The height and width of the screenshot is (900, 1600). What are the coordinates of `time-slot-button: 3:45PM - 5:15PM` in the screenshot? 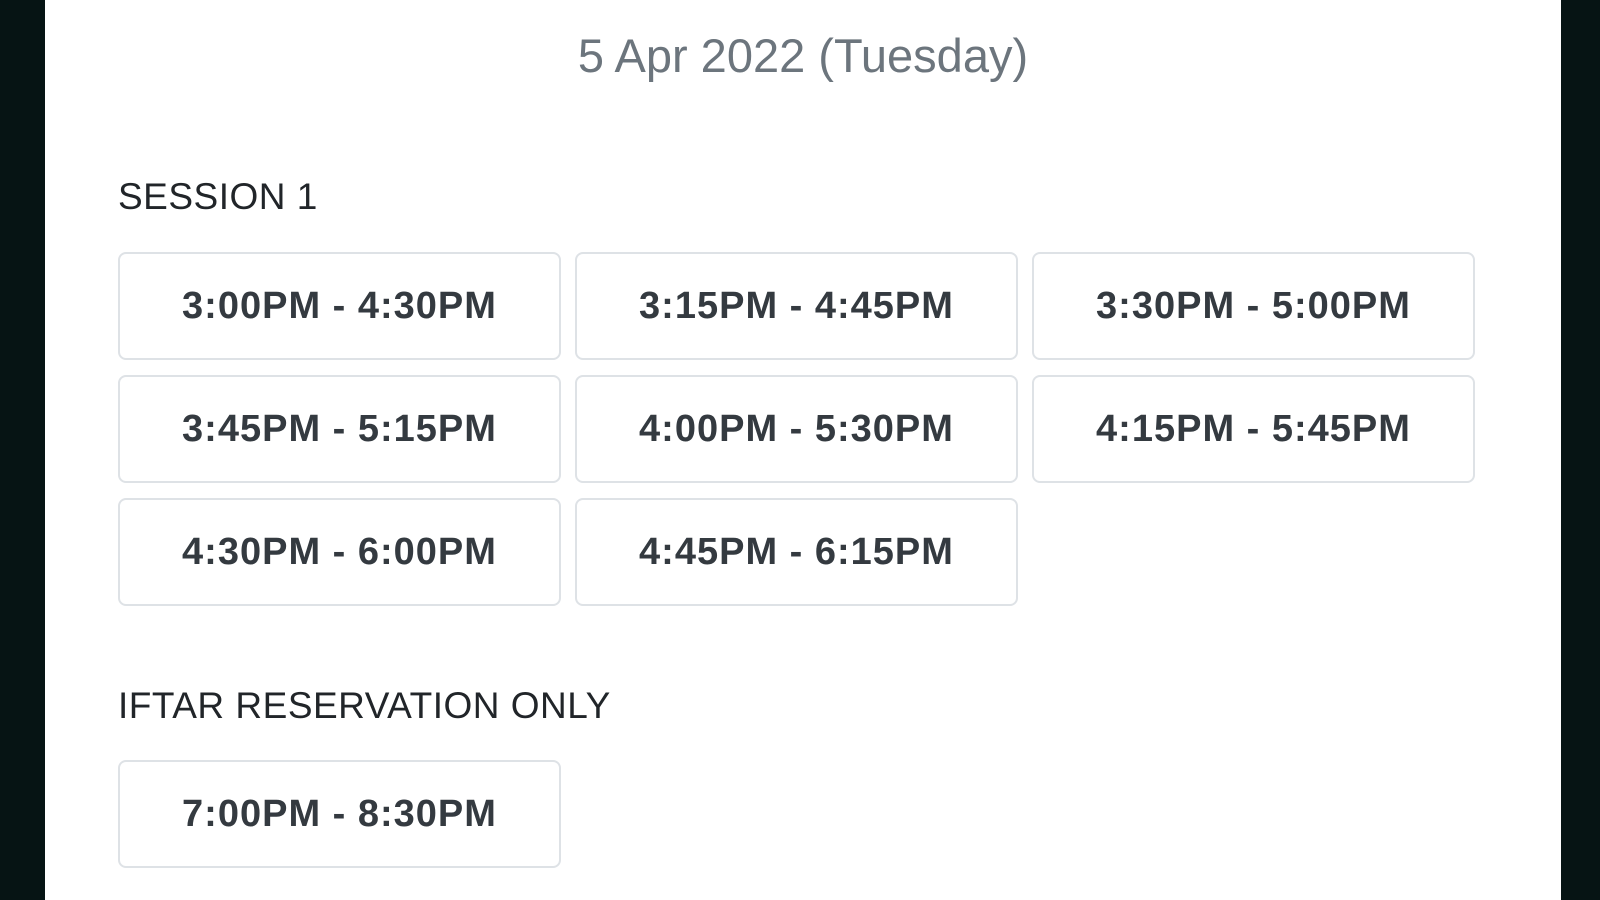 It's located at (339, 429).